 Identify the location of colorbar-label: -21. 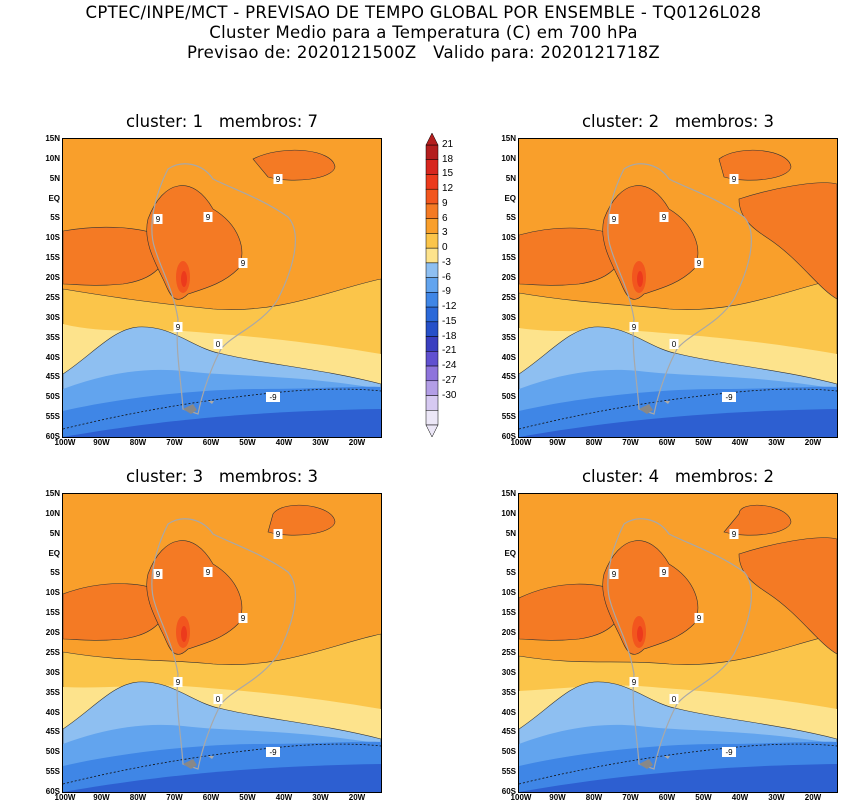
(449, 351).